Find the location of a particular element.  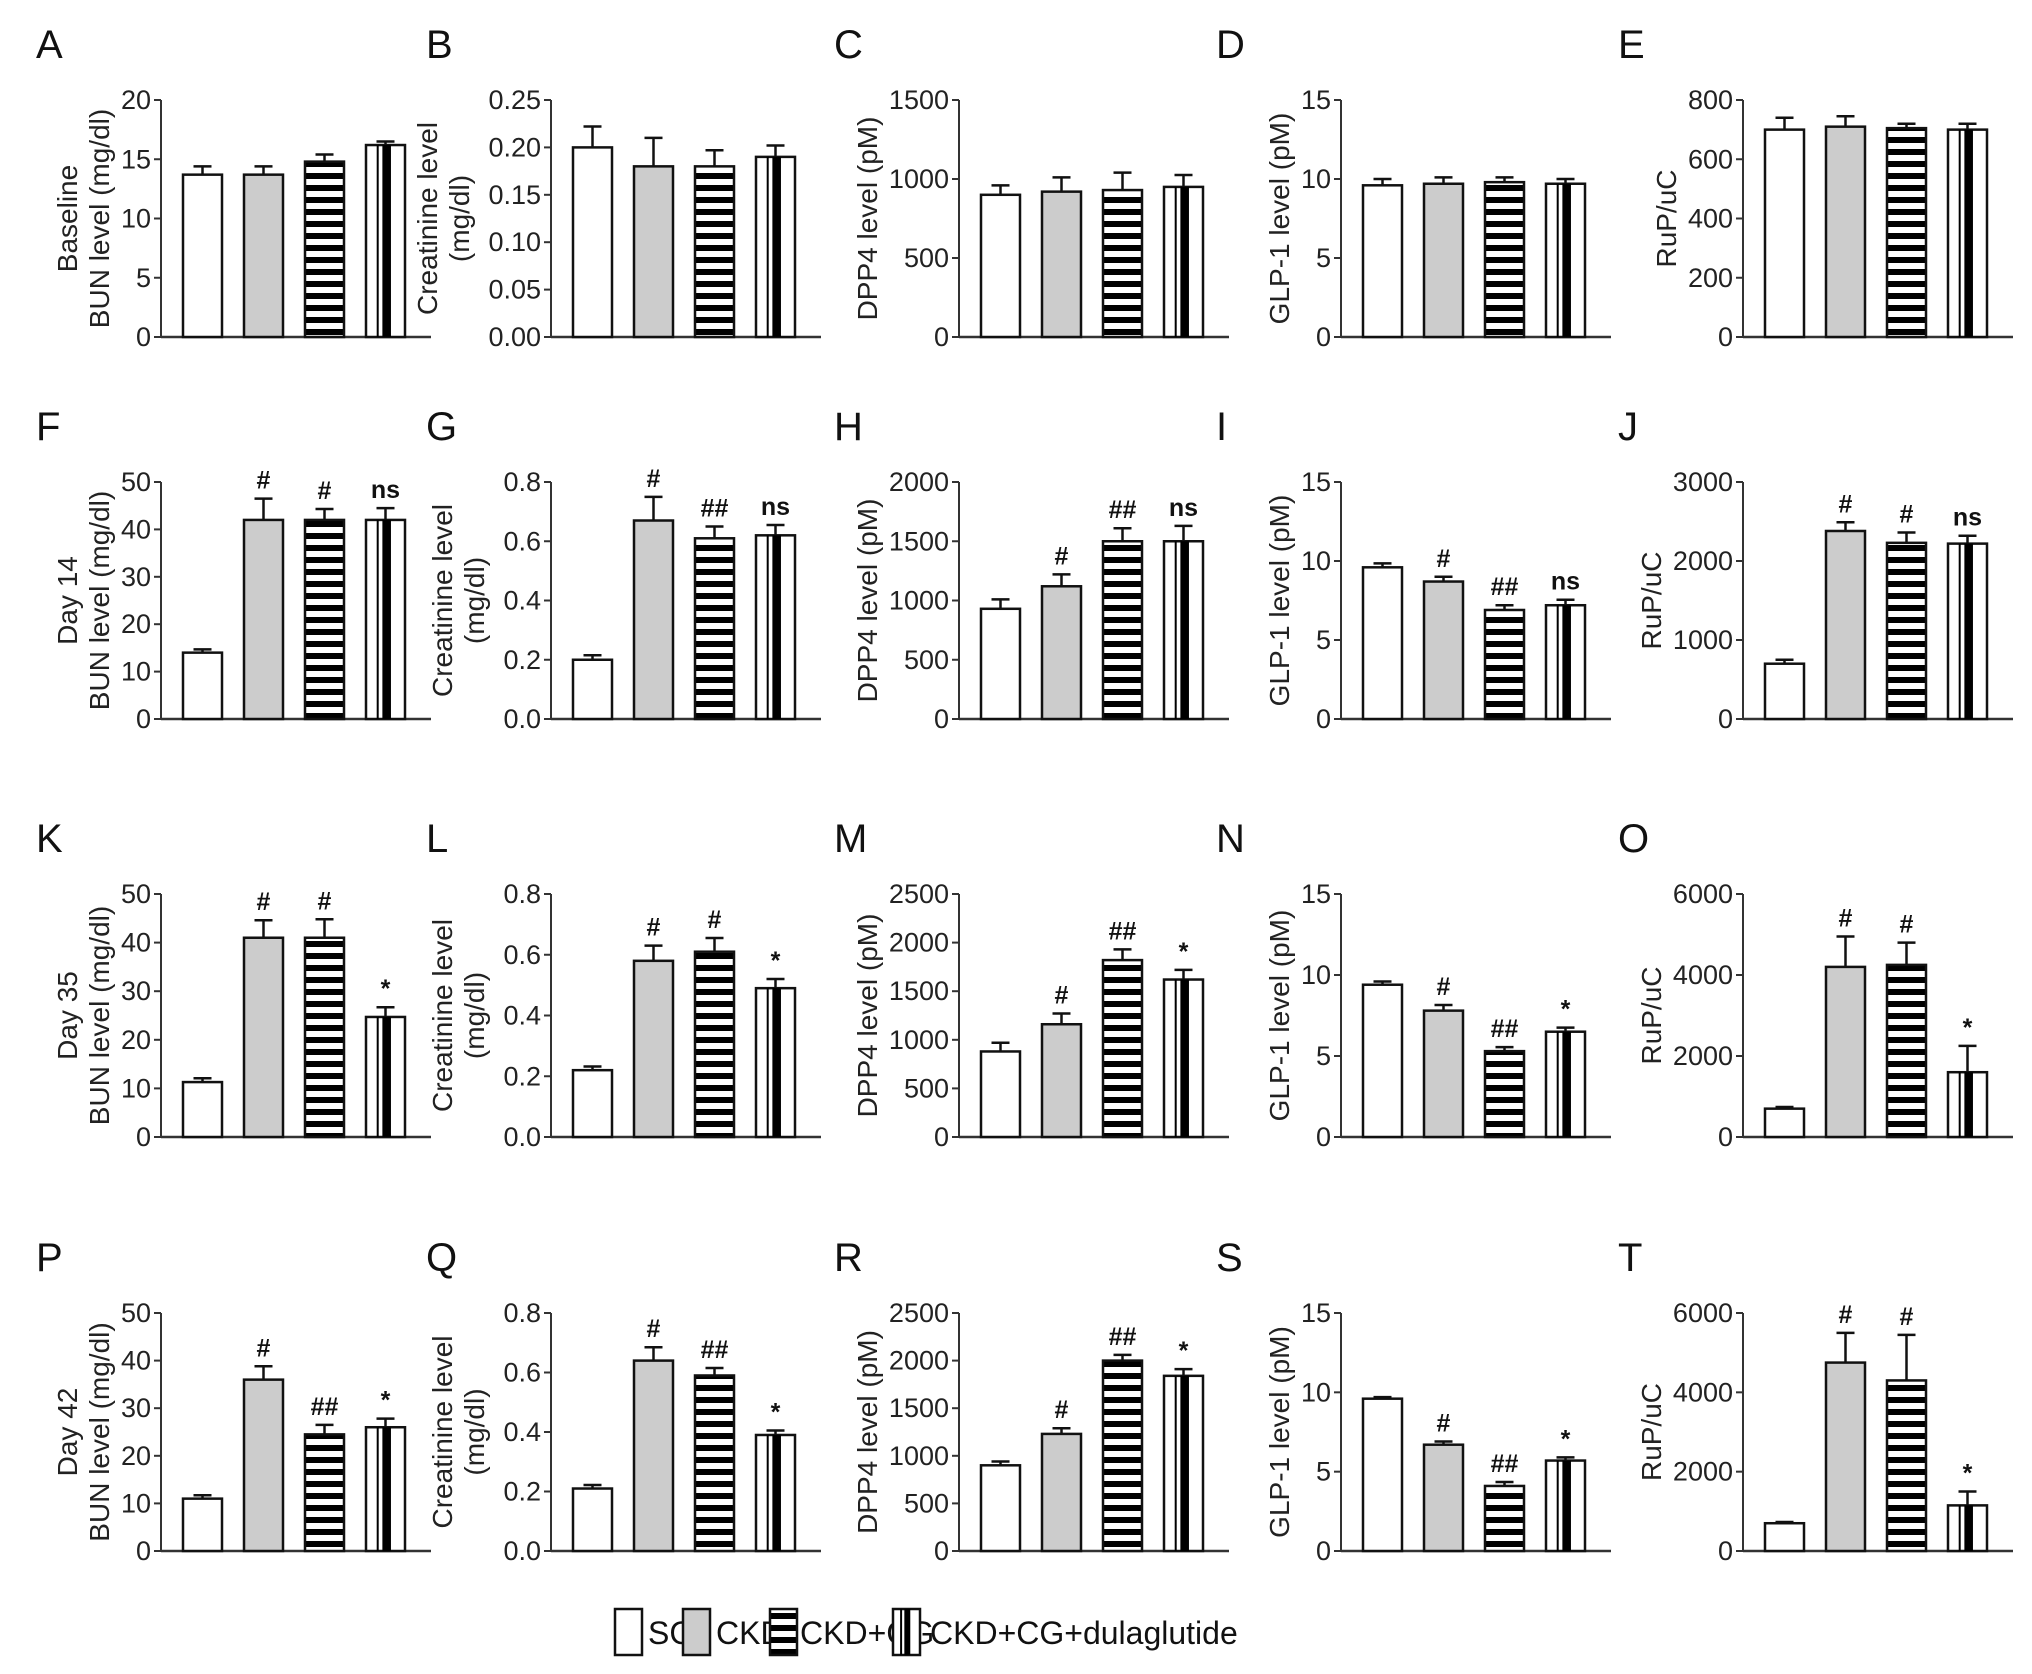

legend-item: SC is located at coordinates (652, 1632).